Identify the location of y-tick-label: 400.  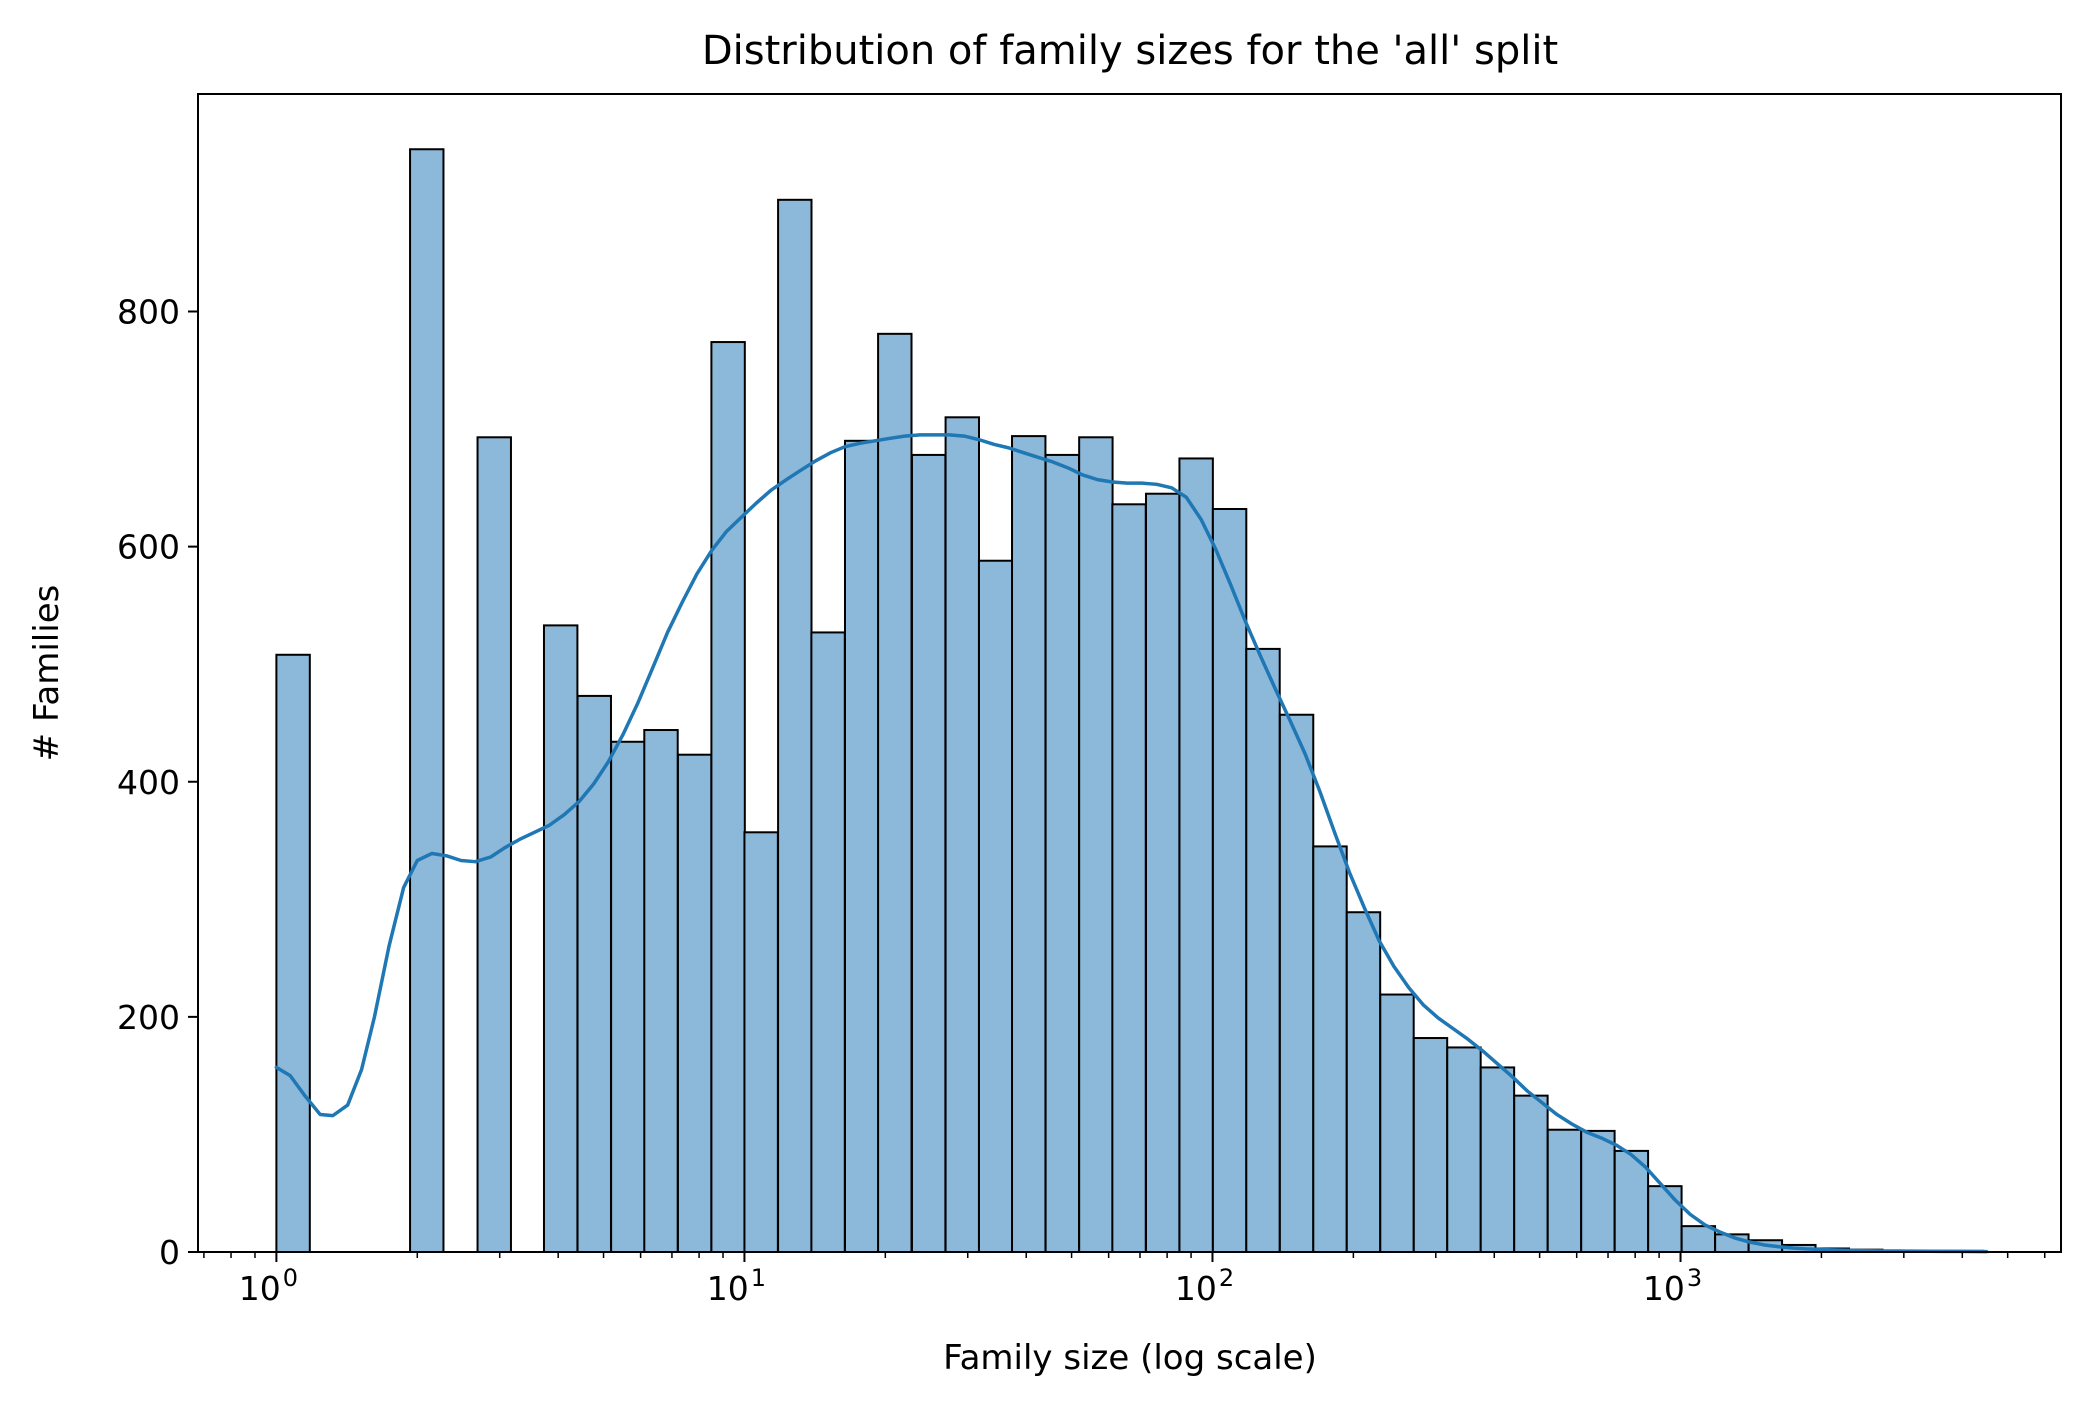
(148, 782).